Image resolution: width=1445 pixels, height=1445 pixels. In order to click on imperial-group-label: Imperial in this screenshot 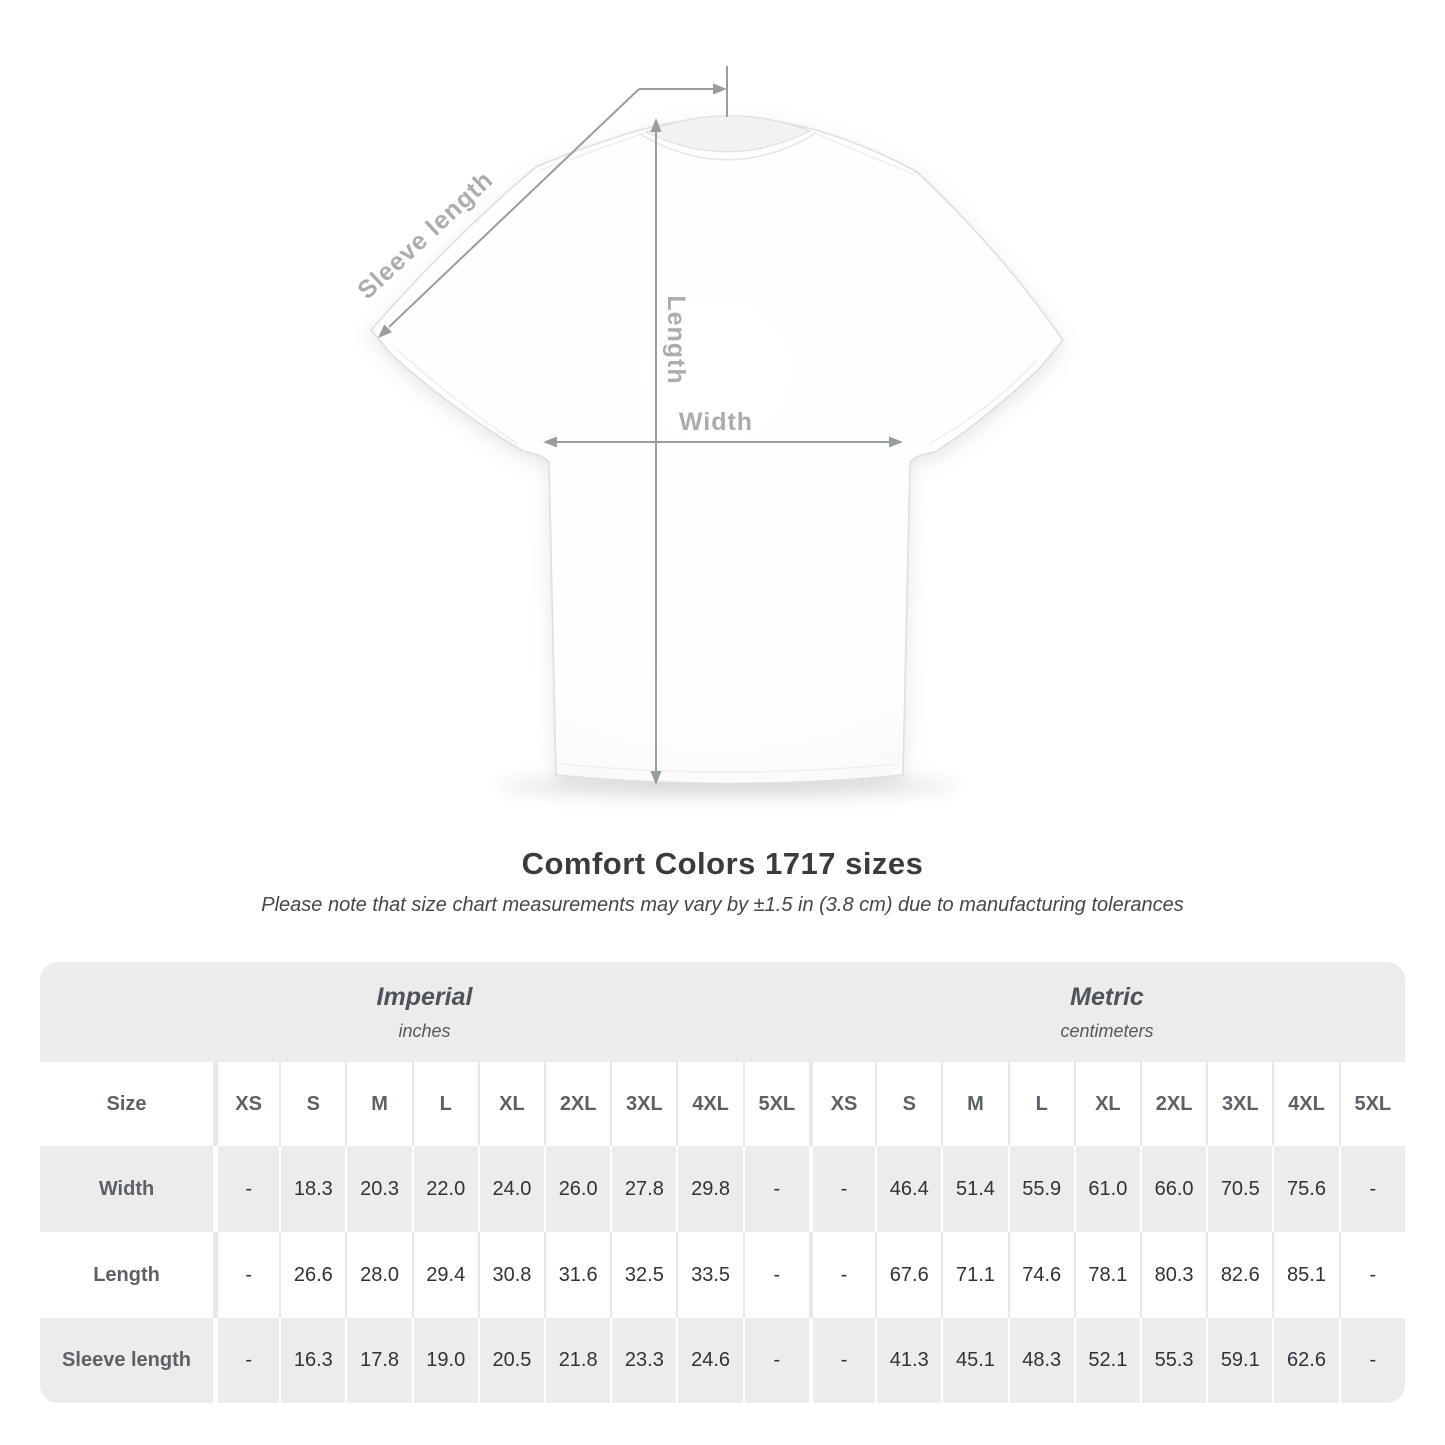, I will do `click(424, 996)`.